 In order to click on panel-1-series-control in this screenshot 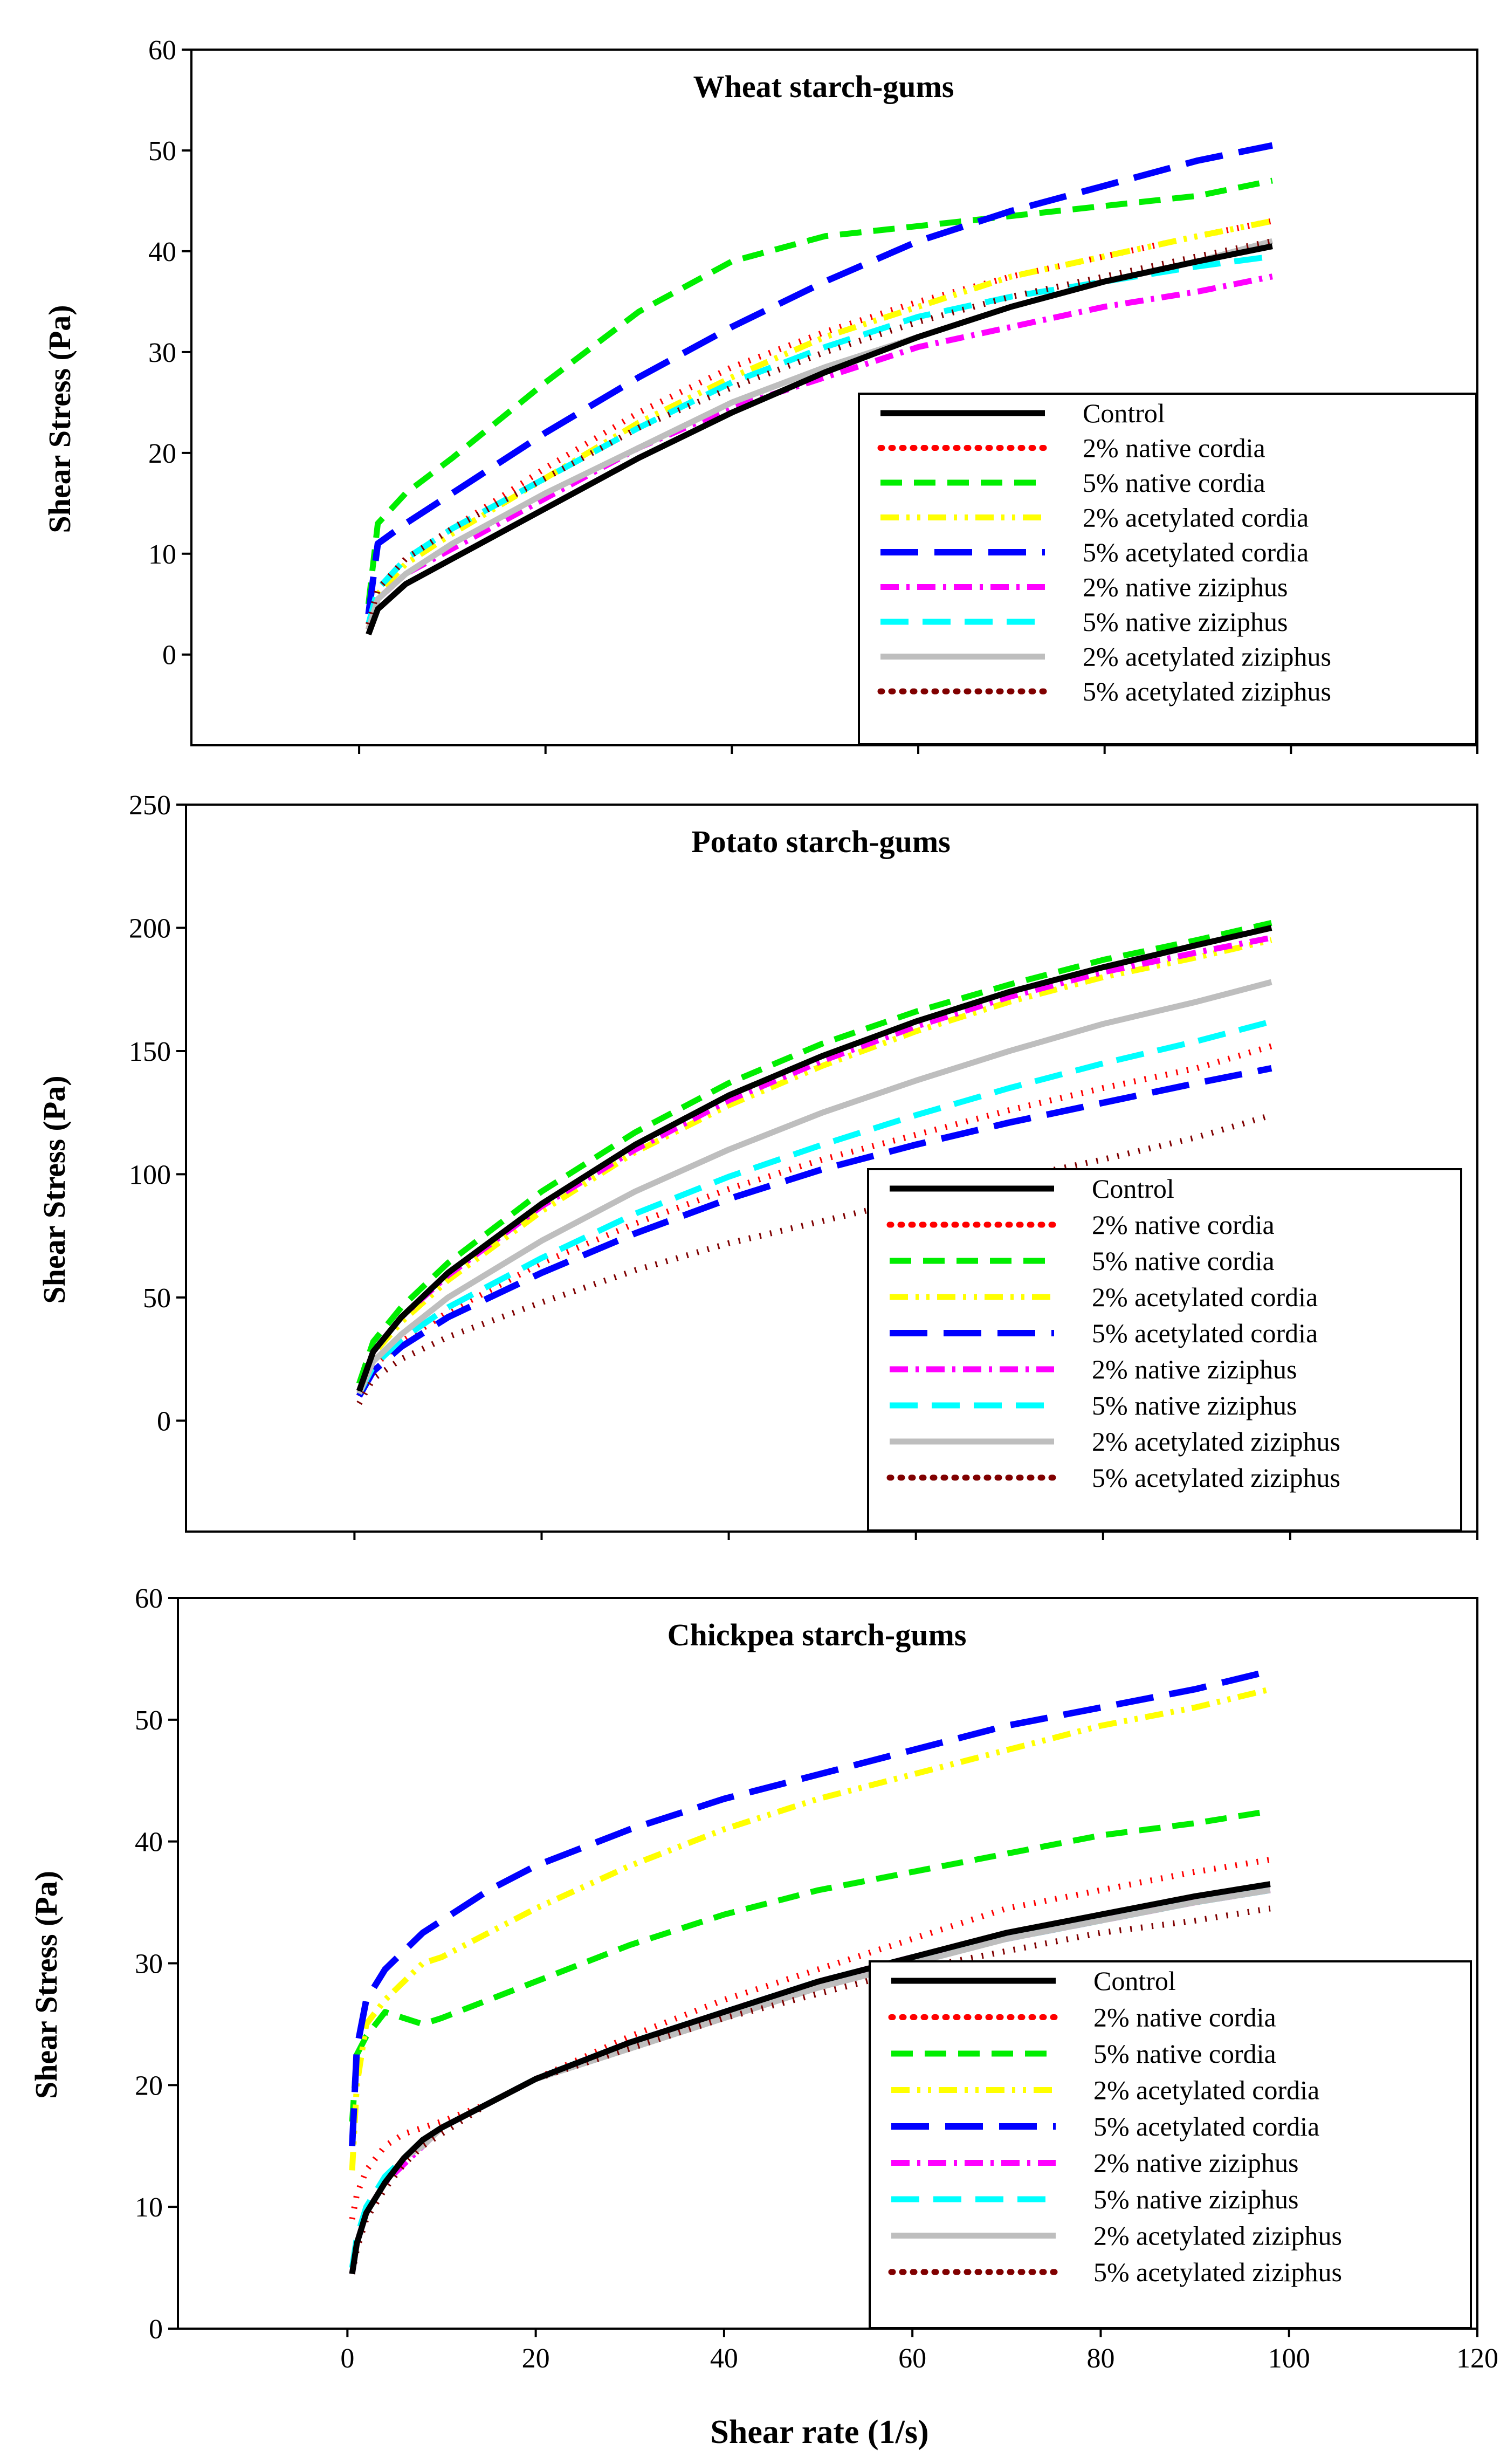, I will do `click(819, 440)`.